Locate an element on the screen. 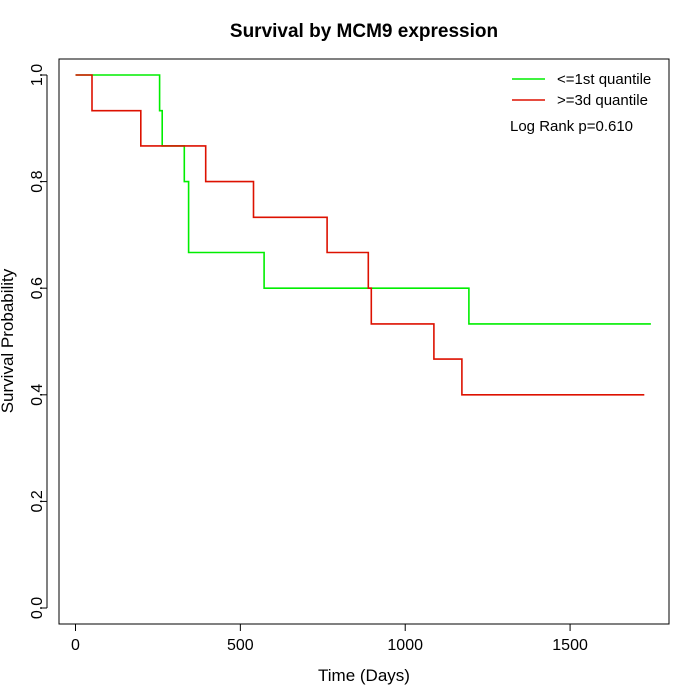 The image size is (700, 700). y-axis: 0.0 0.2 0.4 0.6 0.8 1.0 is located at coordinates (38, 341).